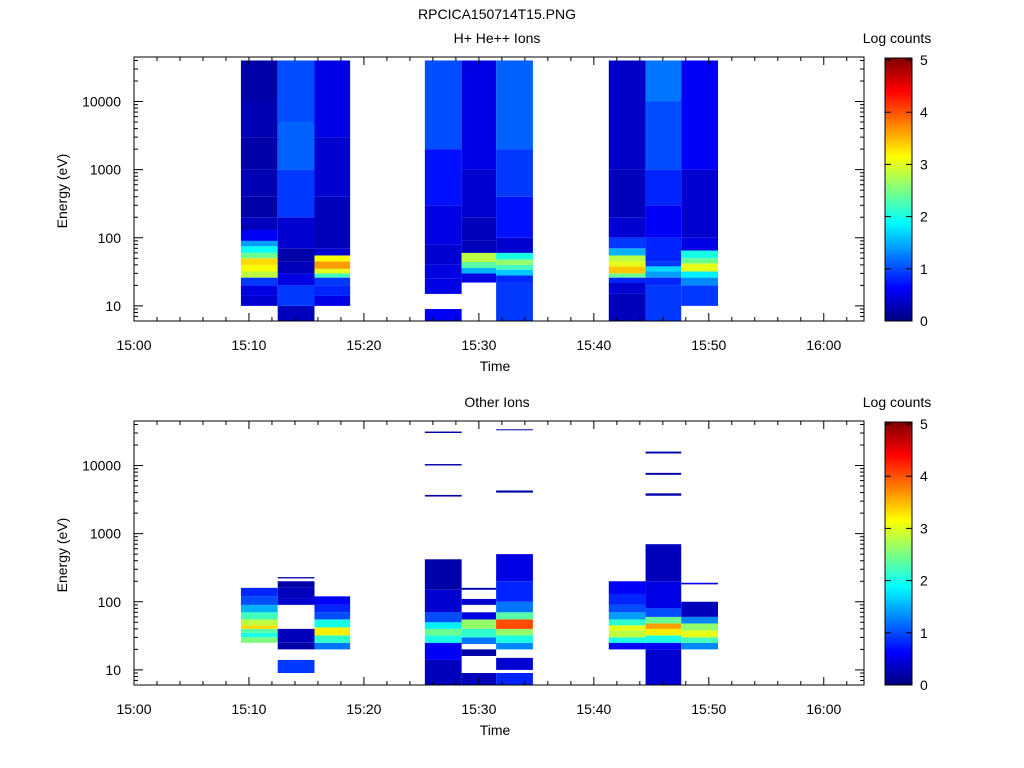 This screenshot has height=768, width=1024. Describe the element at coordinates (113, 306) in the screenshot. I see `y-tick-label: 10` at that location.